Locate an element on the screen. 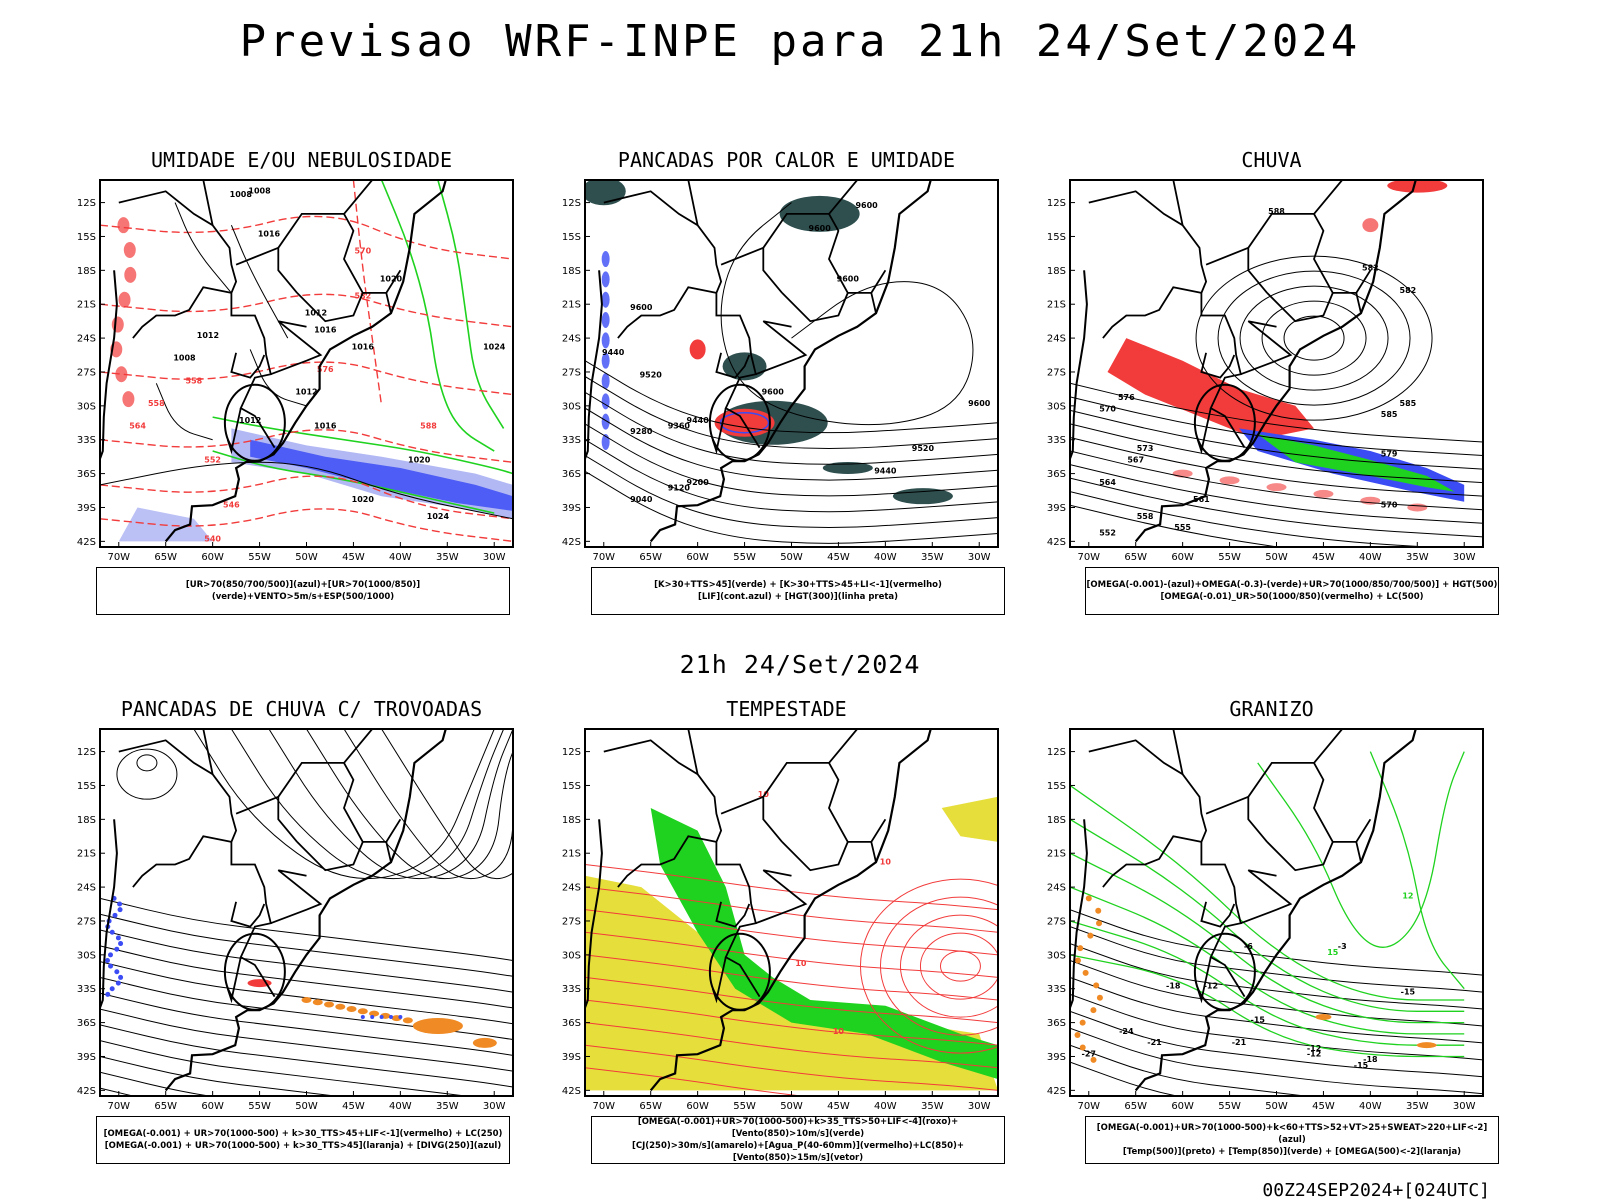 This screenshot has width=1600, height=1201. contour-label: 564 is located at coordinates (137, 425).